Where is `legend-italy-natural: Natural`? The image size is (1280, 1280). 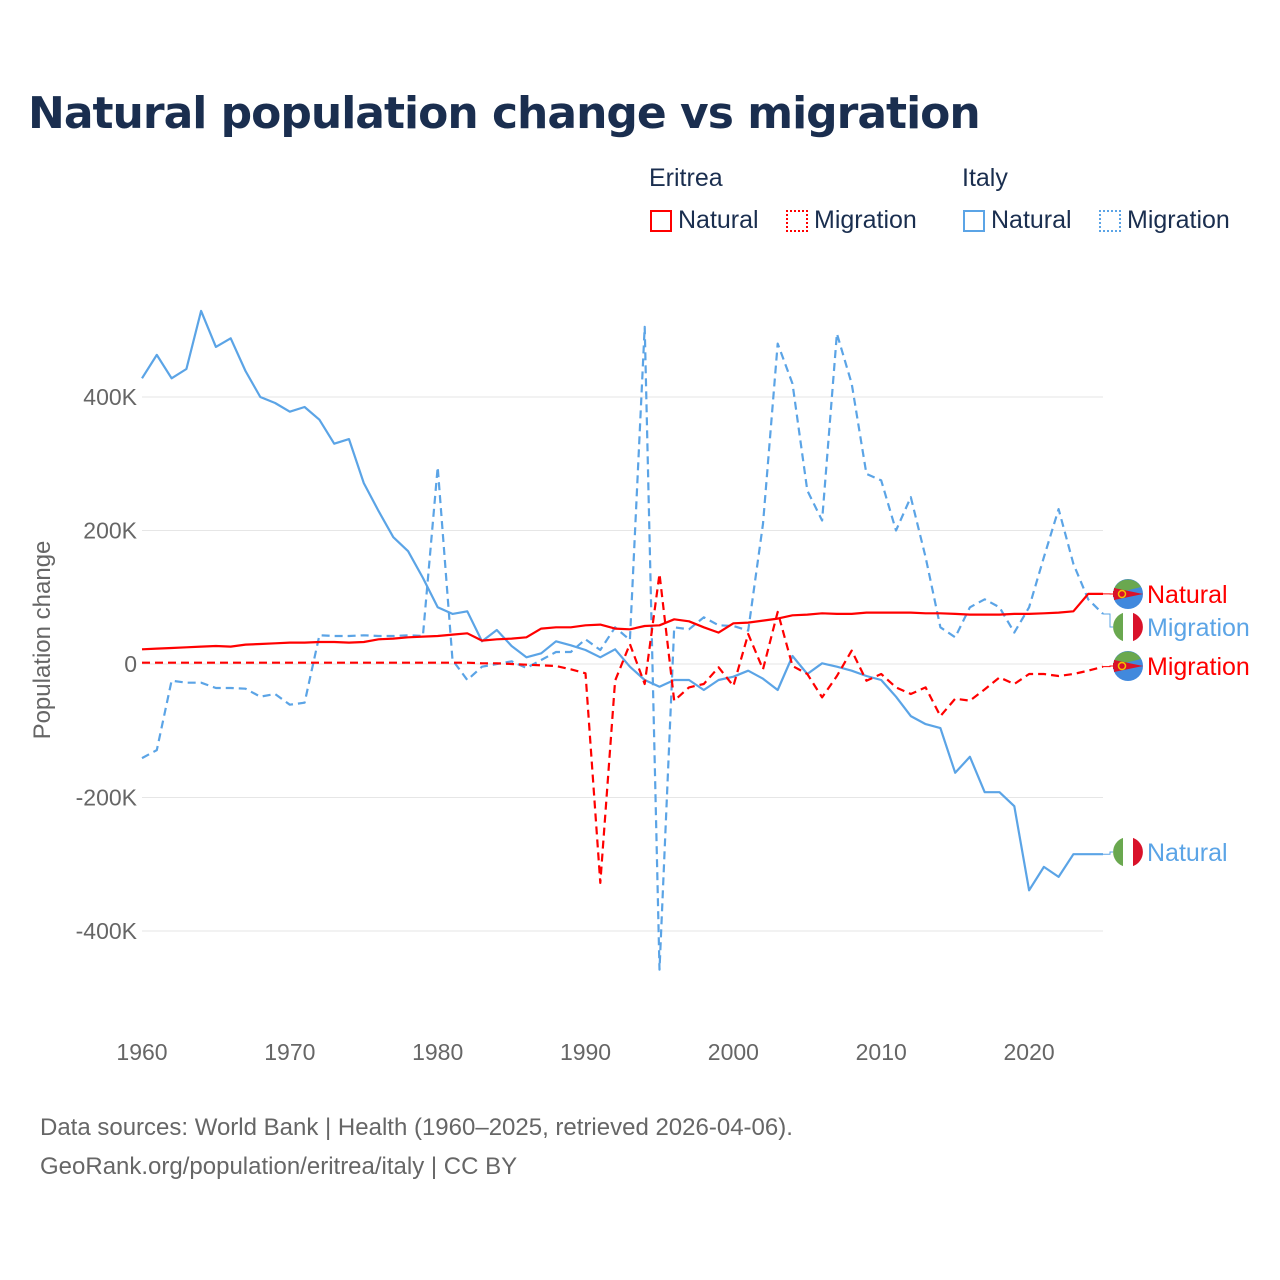
legend-italy-natural: Natural is located at coordinates (1017, 220).